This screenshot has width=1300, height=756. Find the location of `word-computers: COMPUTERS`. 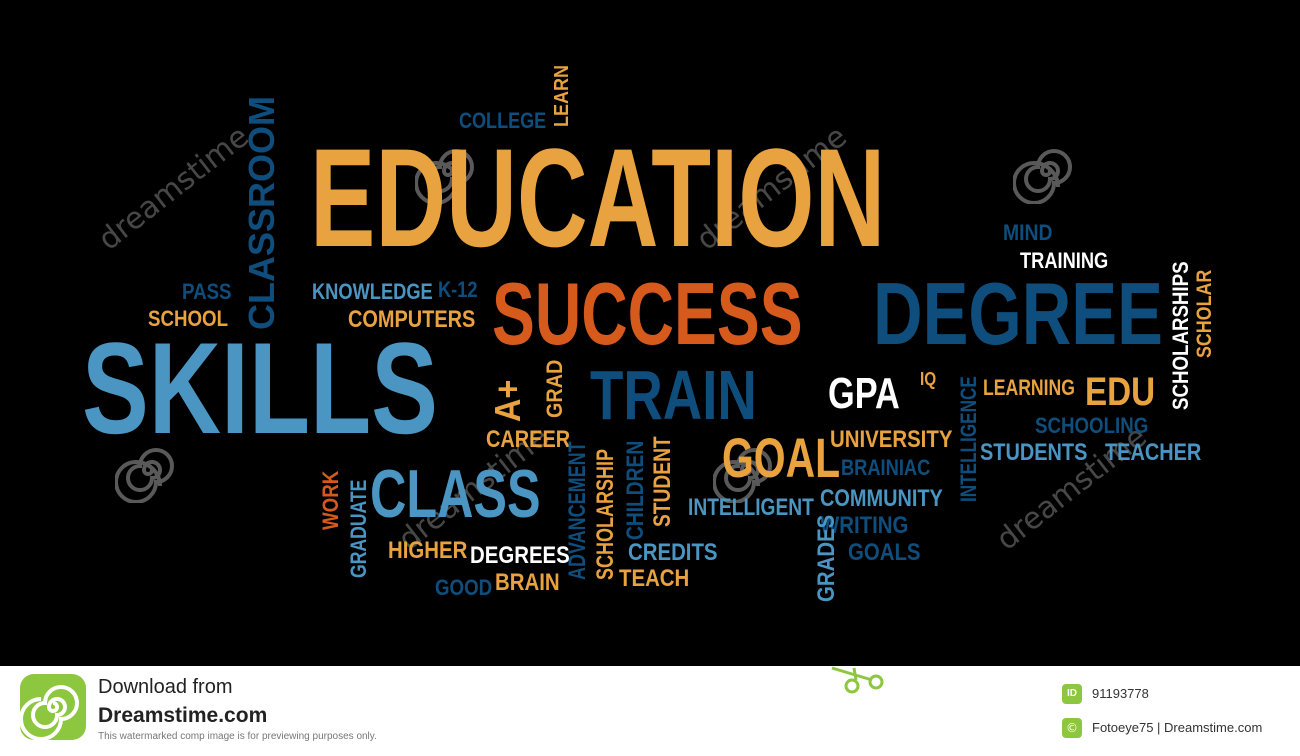

word-computers: COMPUTERS is located at coordinates (412, 319).